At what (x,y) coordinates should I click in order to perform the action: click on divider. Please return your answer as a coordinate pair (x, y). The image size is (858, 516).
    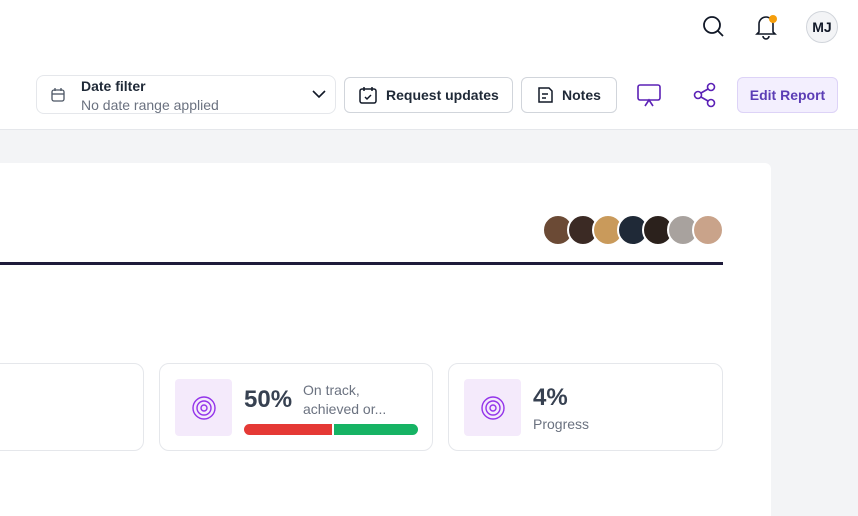
    Looking at the image, I should click on (361, 263).